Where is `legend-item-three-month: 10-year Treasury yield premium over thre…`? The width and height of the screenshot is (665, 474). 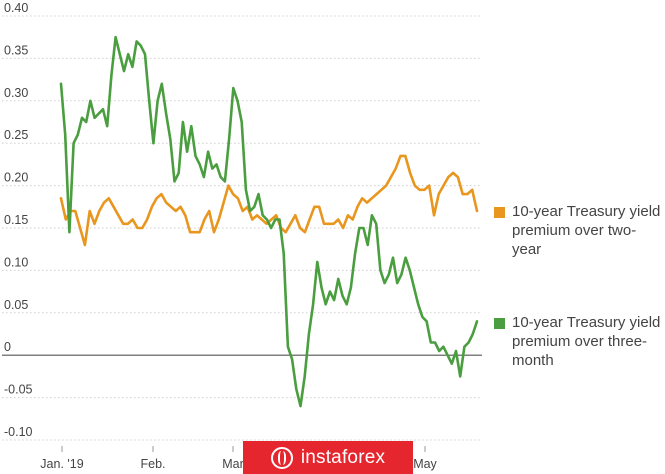
legend-item-three-month: 10-year Treasury yield premium over thre… is located at coordinates (578, 341).